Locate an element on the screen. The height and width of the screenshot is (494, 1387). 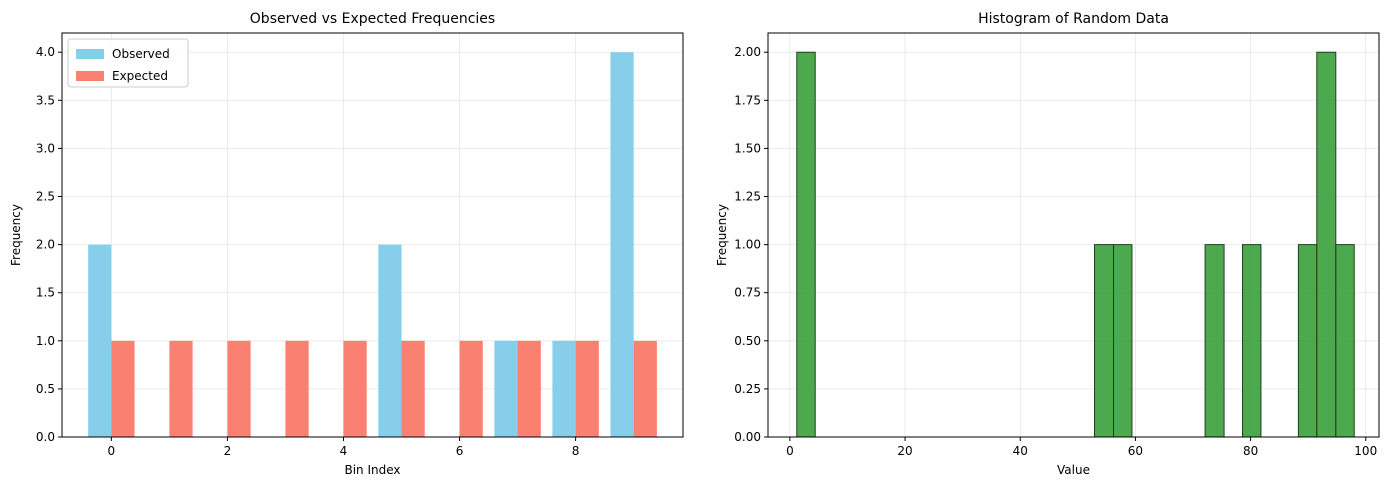
x-tick-label: 4 is located at coordinates (344, 451).